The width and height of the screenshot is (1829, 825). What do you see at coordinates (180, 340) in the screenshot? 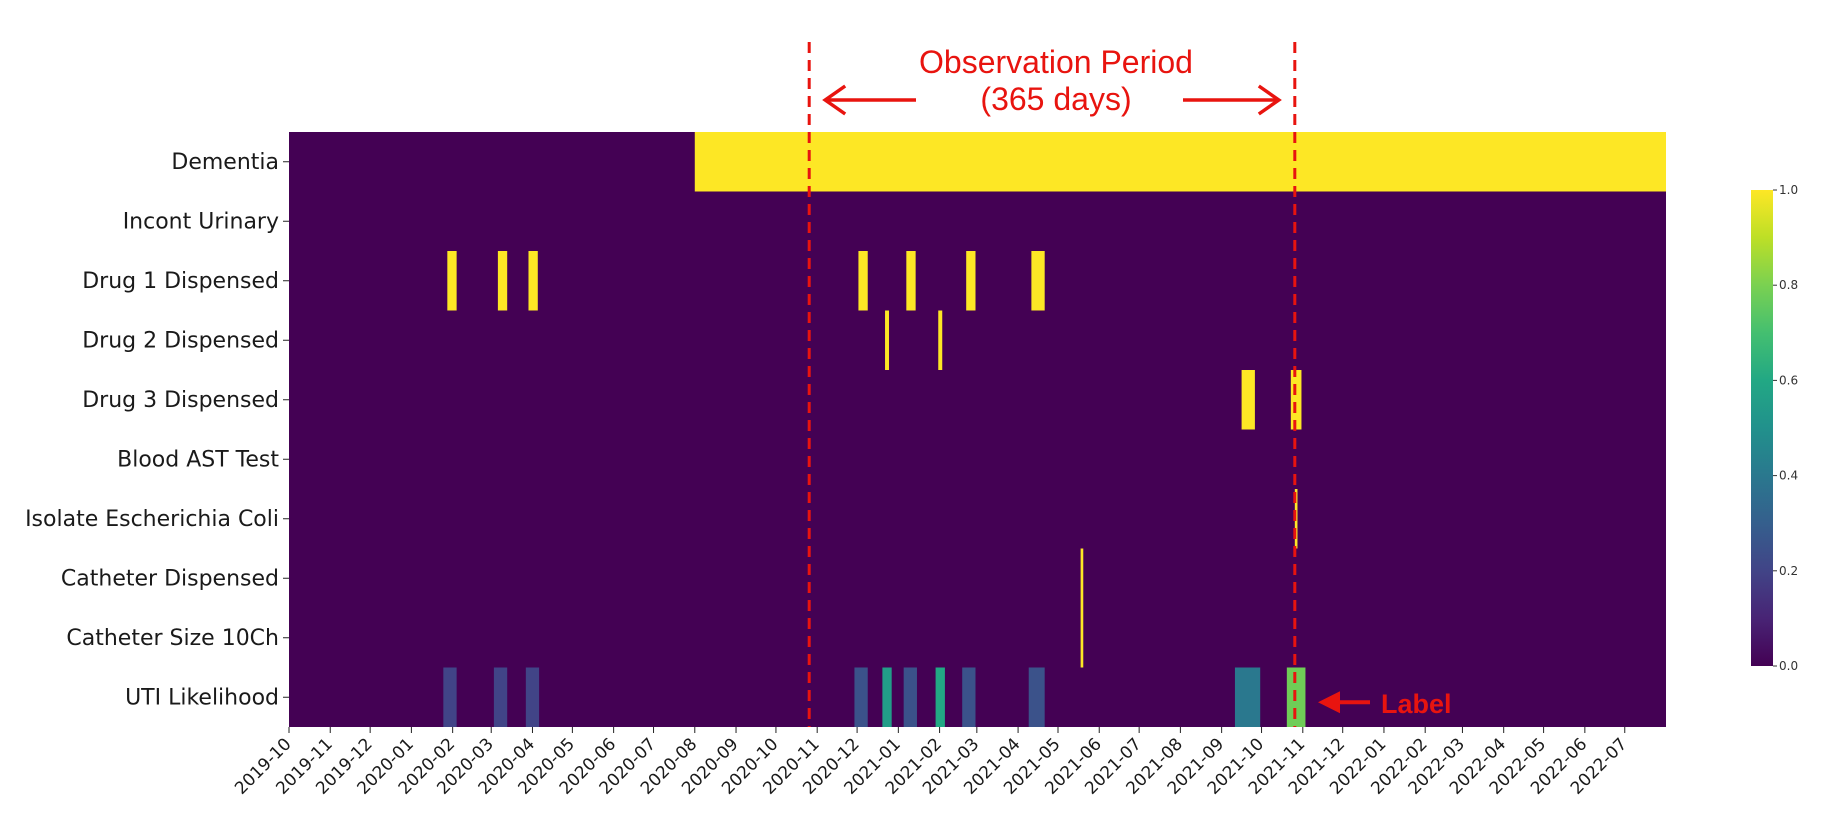
I see `row-label: Drug 2 Dispensed` at bounding box center [180, 340].